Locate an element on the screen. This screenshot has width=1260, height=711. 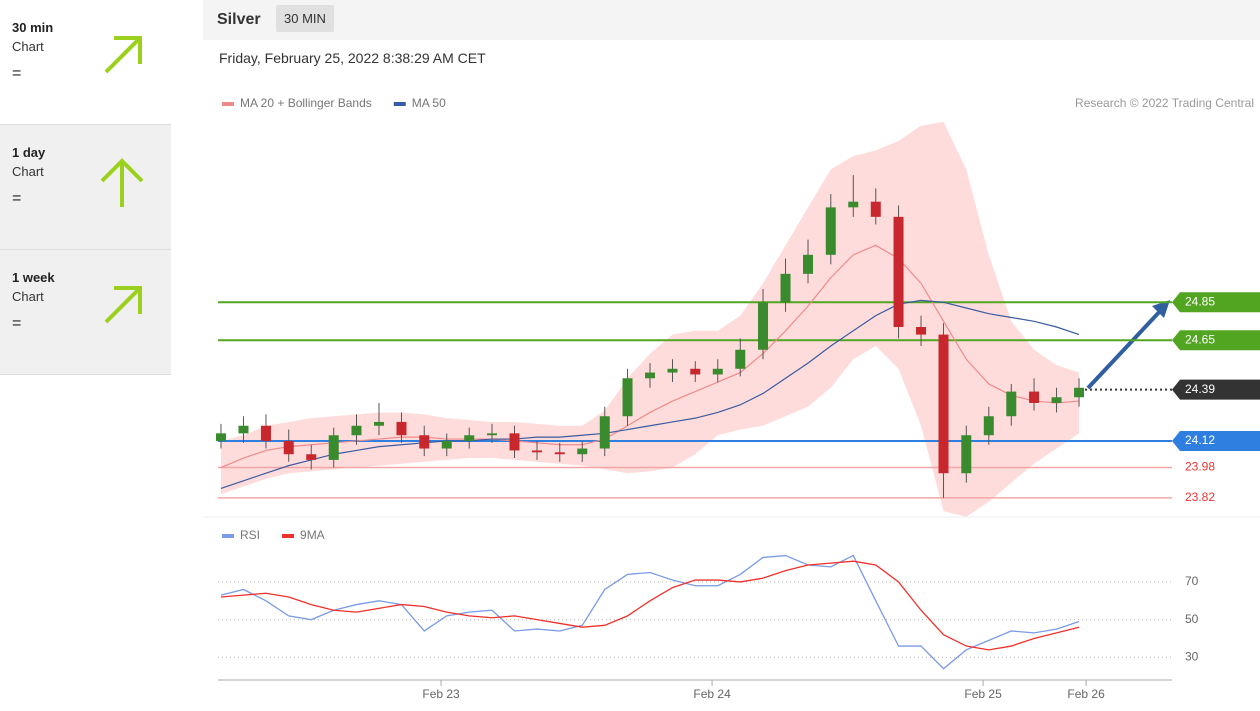
level-label: 23.82 is located at coordinates (1200, 497).